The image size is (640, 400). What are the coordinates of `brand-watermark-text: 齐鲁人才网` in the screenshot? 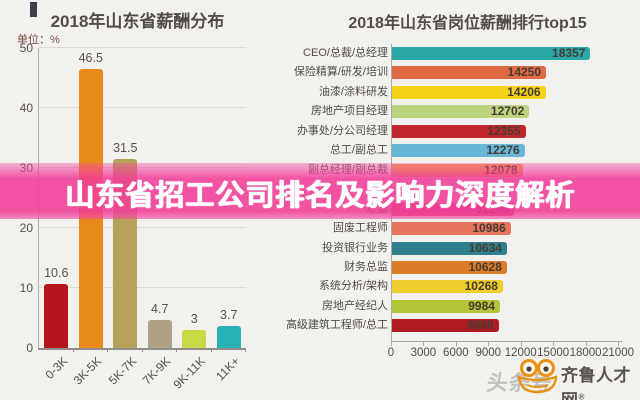 It's located at (596, 383).